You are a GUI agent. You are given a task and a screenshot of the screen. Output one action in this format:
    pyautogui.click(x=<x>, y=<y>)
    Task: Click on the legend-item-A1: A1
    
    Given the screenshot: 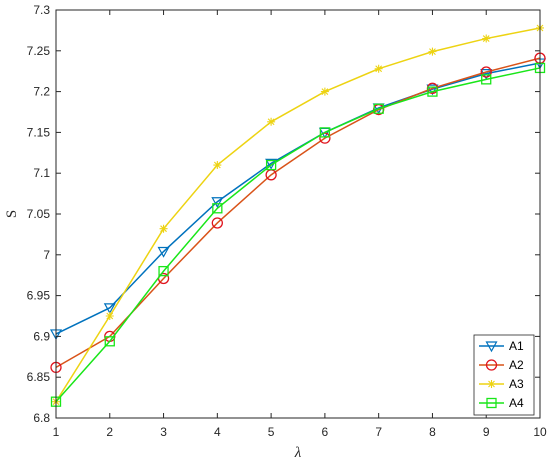 What is the action you would take?
    pyautogui.click(x=501, y=346)
    